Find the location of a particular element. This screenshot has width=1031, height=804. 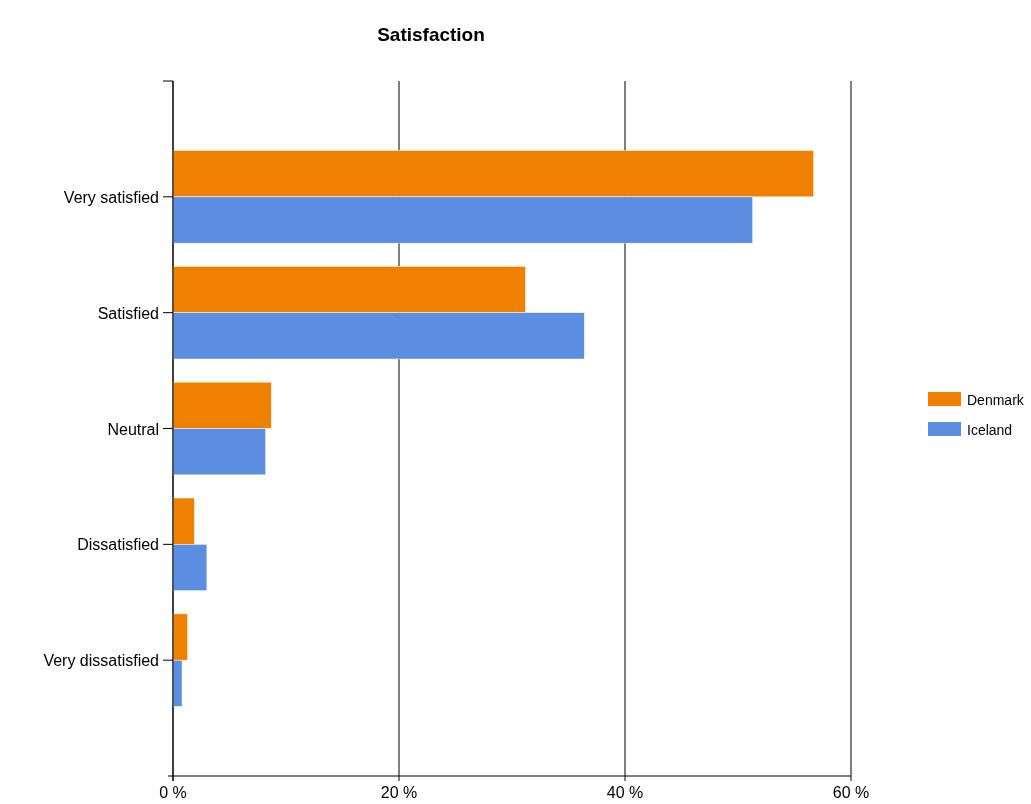

y-tick-label: Neutral is located at coordinates (133, 429).